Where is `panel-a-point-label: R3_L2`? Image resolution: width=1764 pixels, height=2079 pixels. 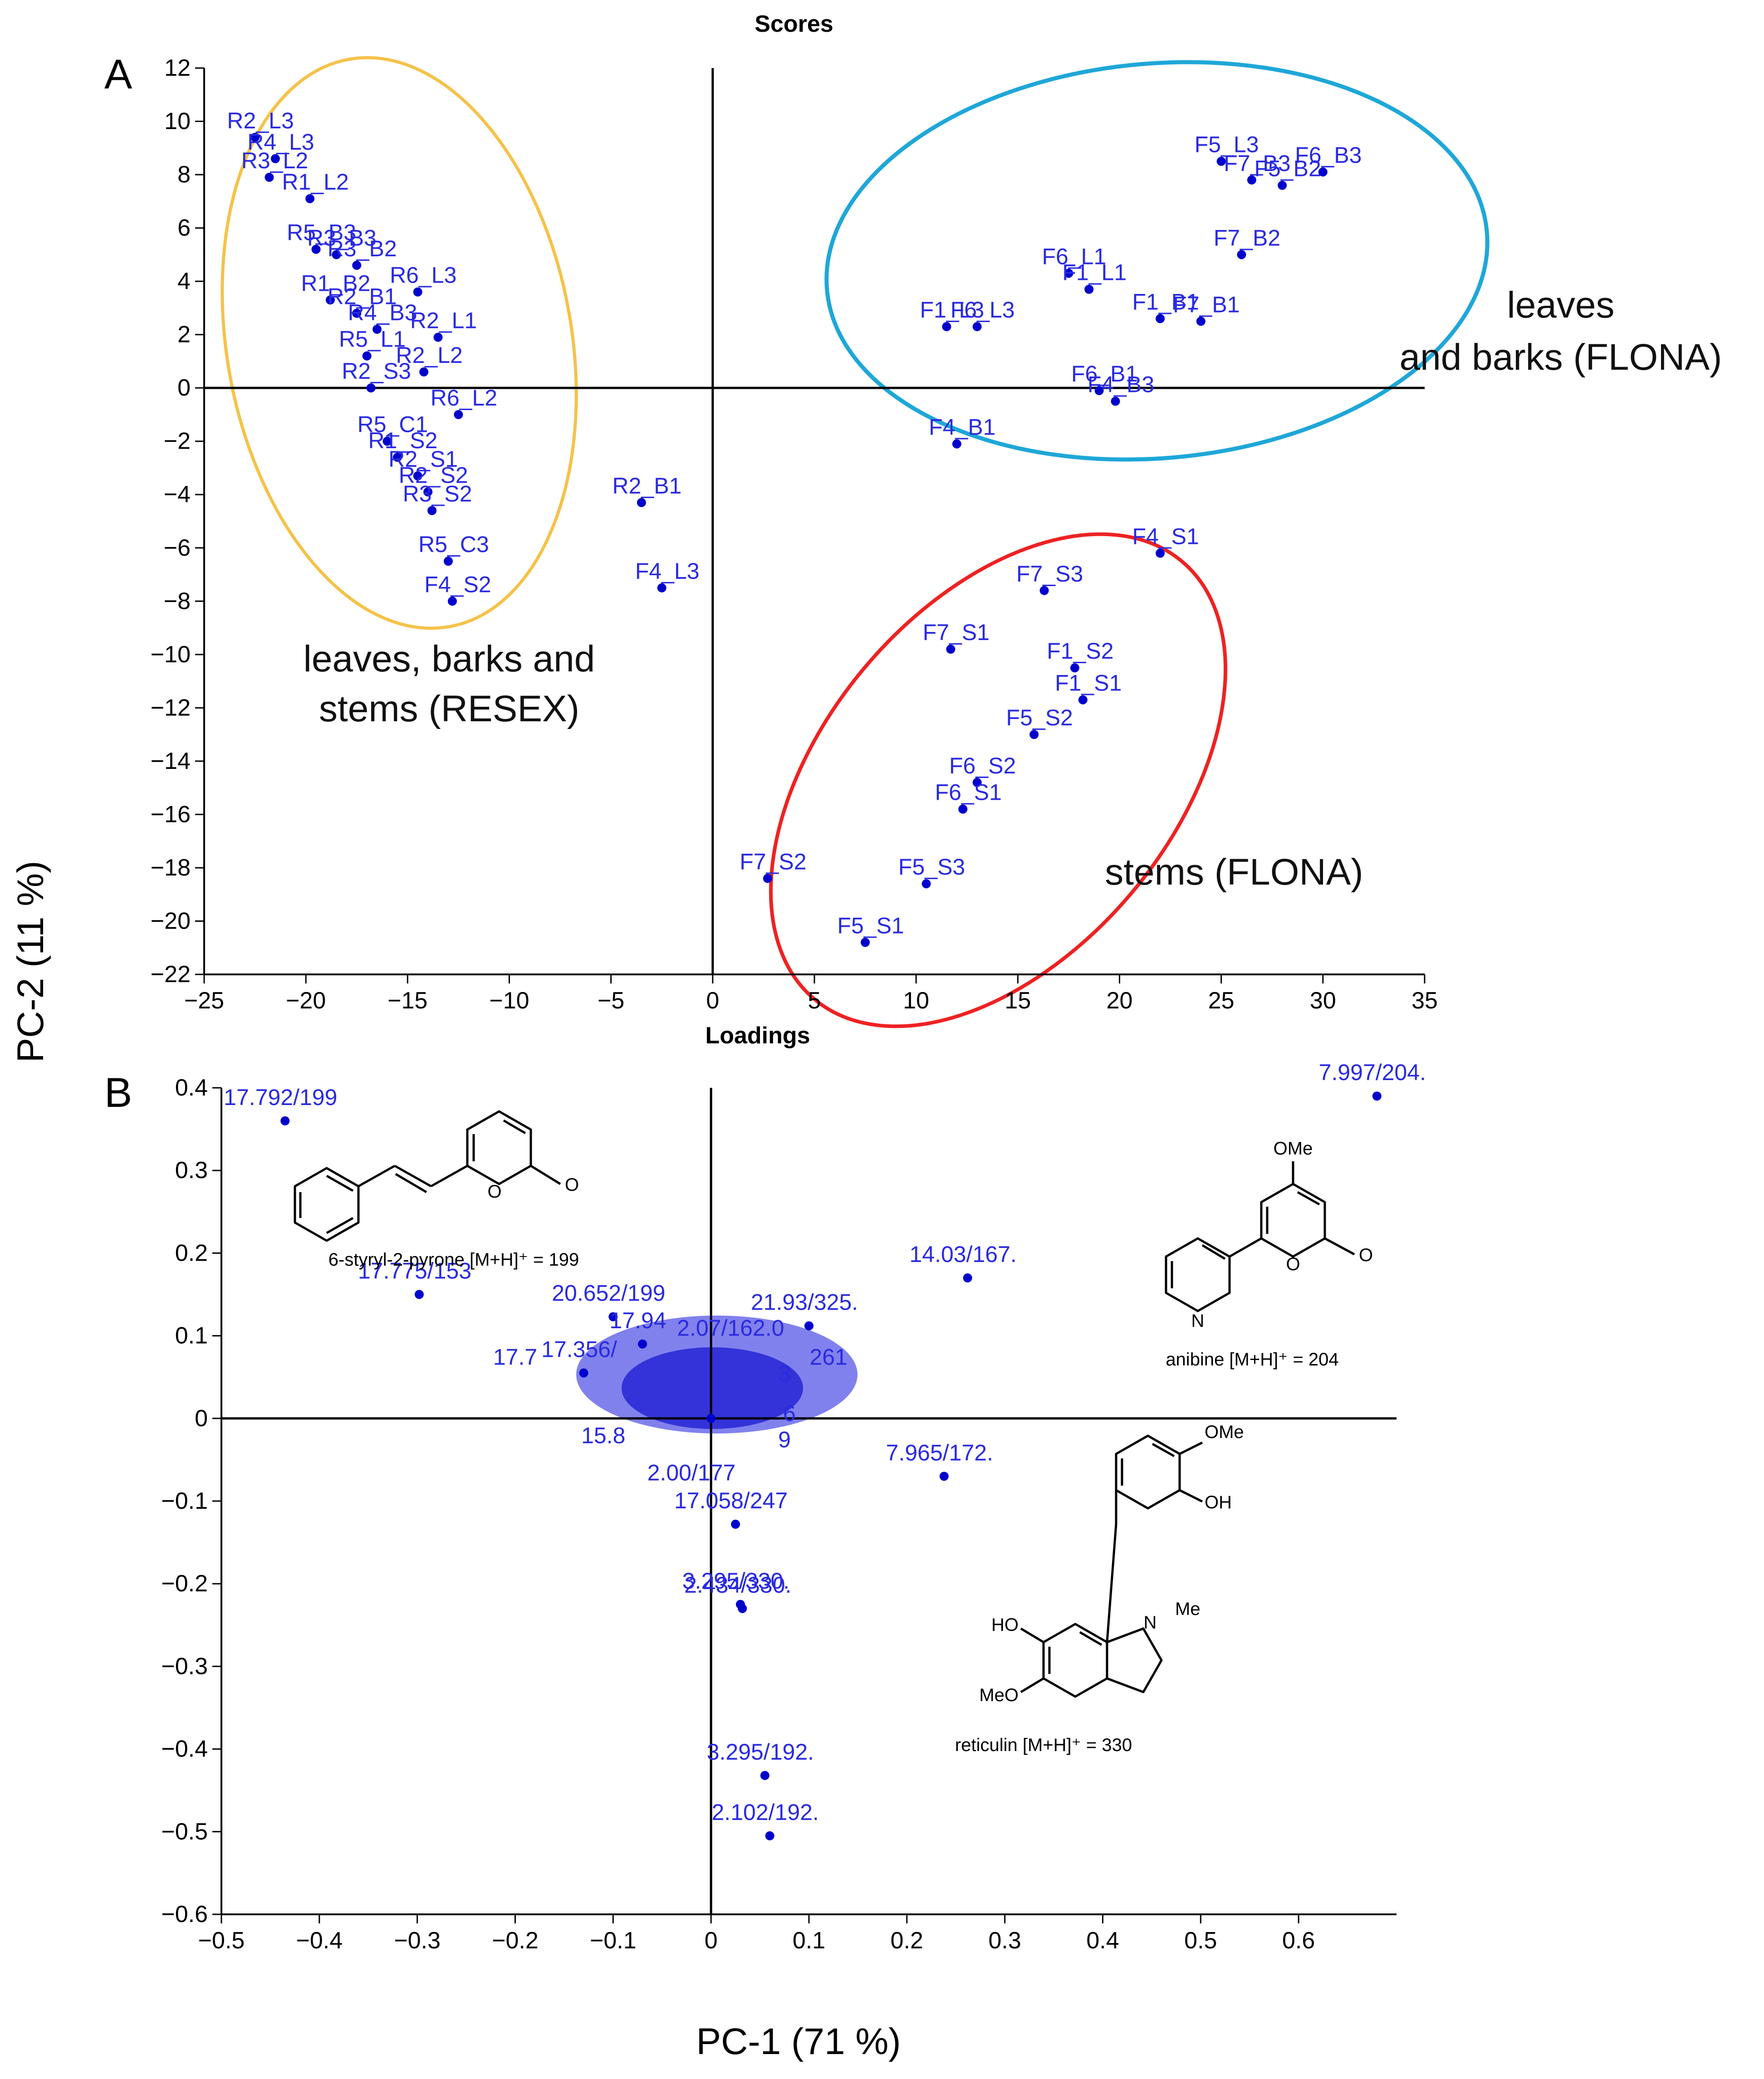
panel-a-point-label: R3_L2 is located at coordinates (274, 160).